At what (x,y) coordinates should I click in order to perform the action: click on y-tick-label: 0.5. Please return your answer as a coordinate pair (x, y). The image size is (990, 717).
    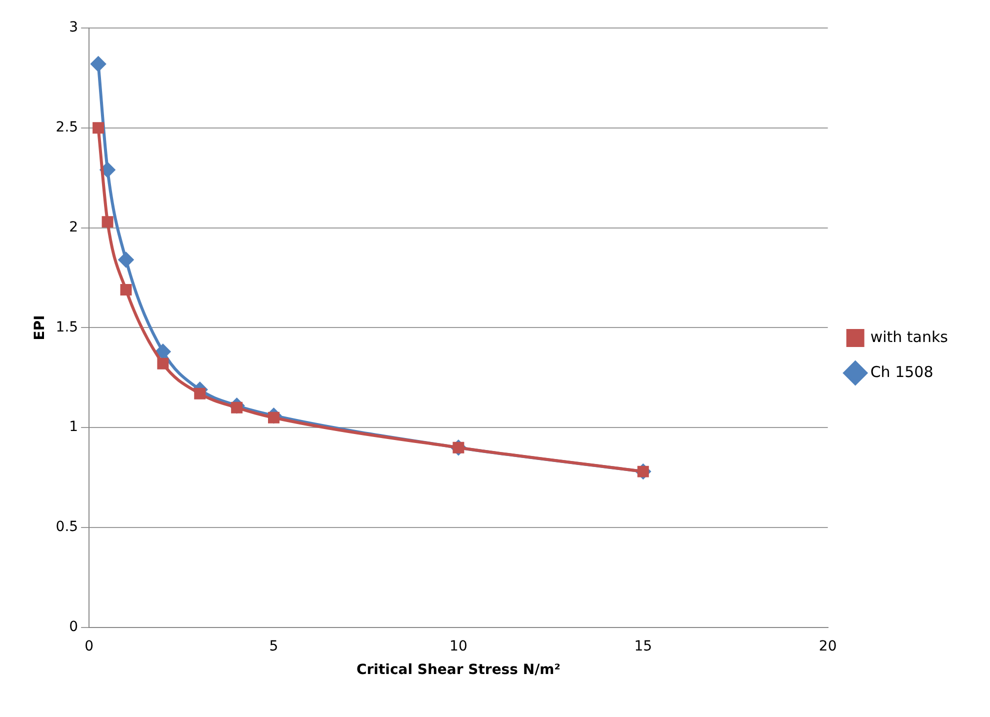
    Looking at the image, I should click on (67, 527).